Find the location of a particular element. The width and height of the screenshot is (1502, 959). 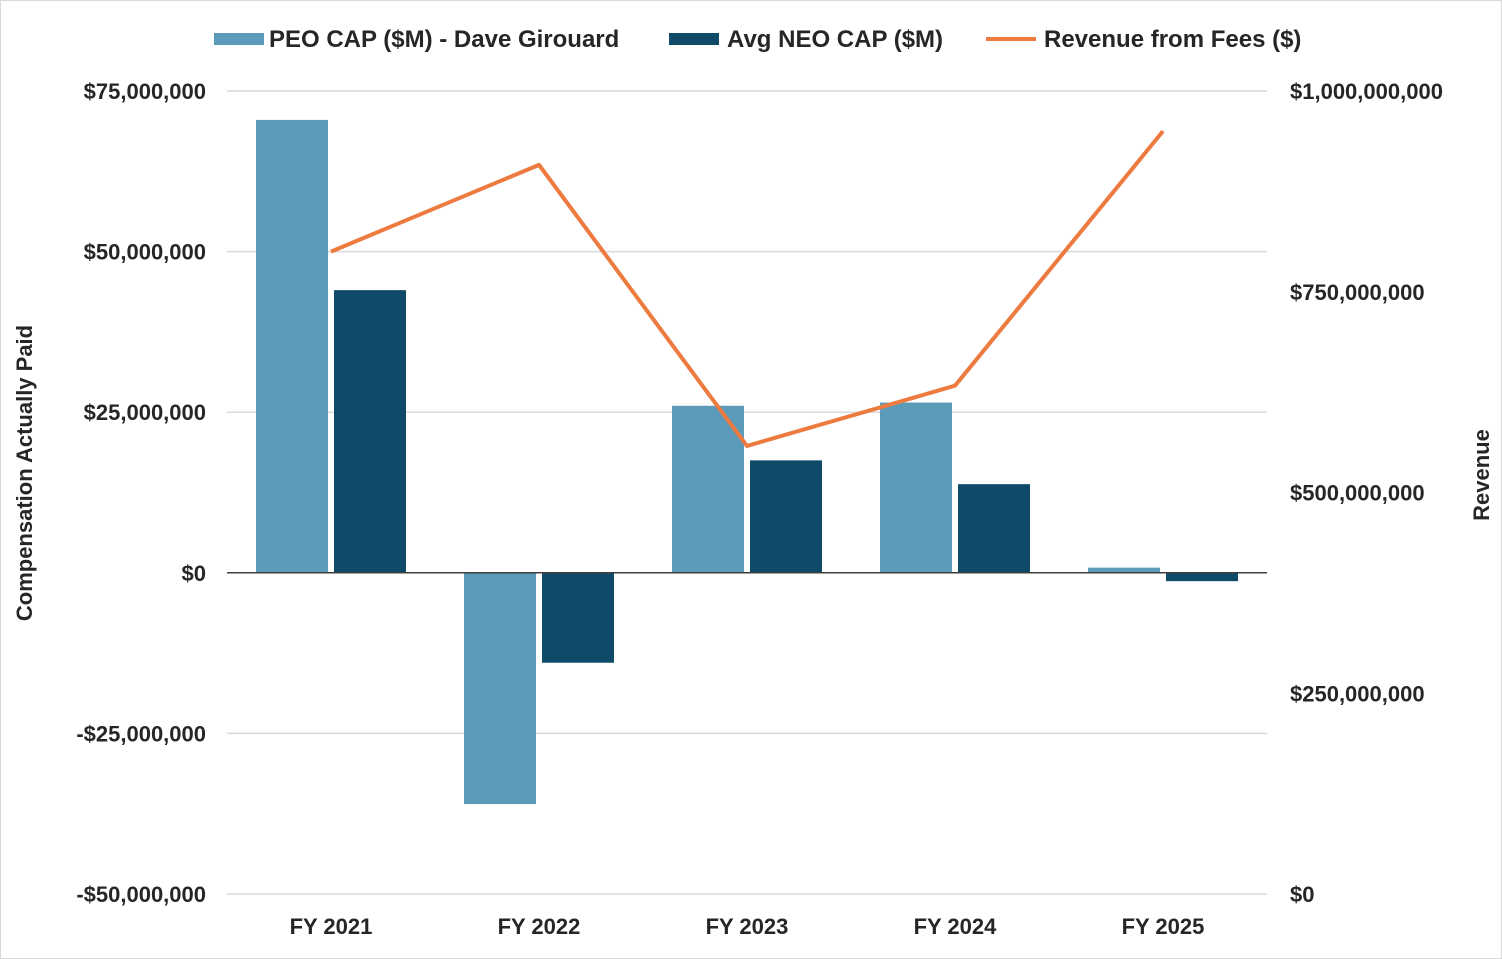

right-tick-label: $1,000,000,000 is located at coordinates (1366, 91).